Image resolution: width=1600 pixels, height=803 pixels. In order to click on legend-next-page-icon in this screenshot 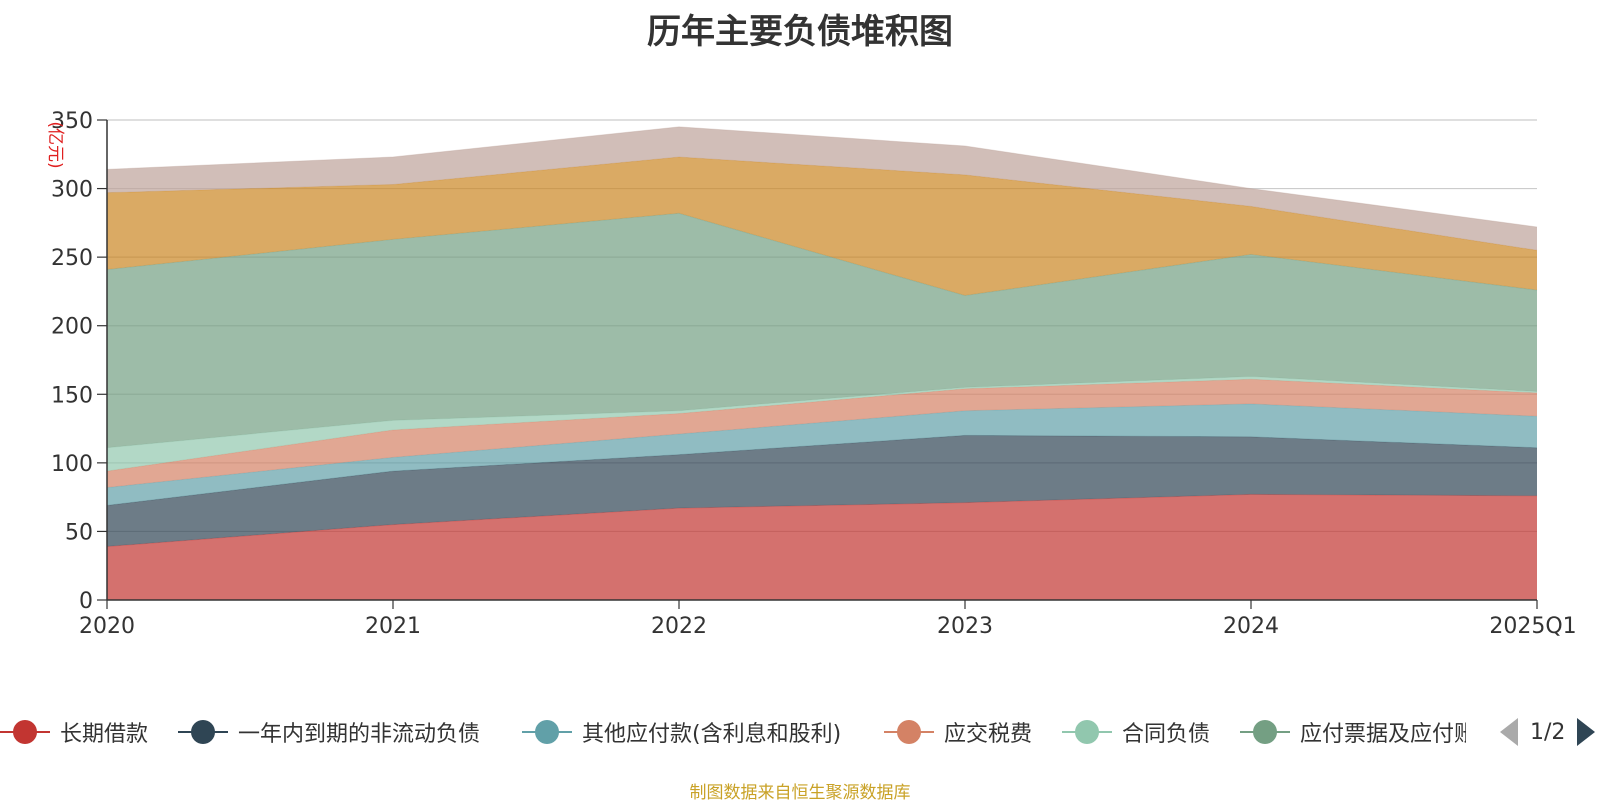, I will do `click(1586, 732)`.